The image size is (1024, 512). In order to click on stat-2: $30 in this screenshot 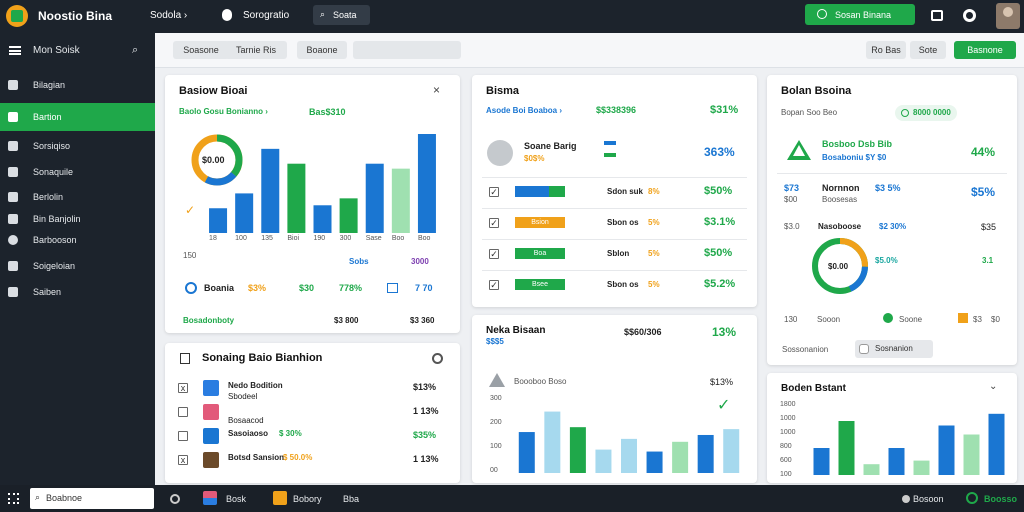, I will do `click(307, 288)`.